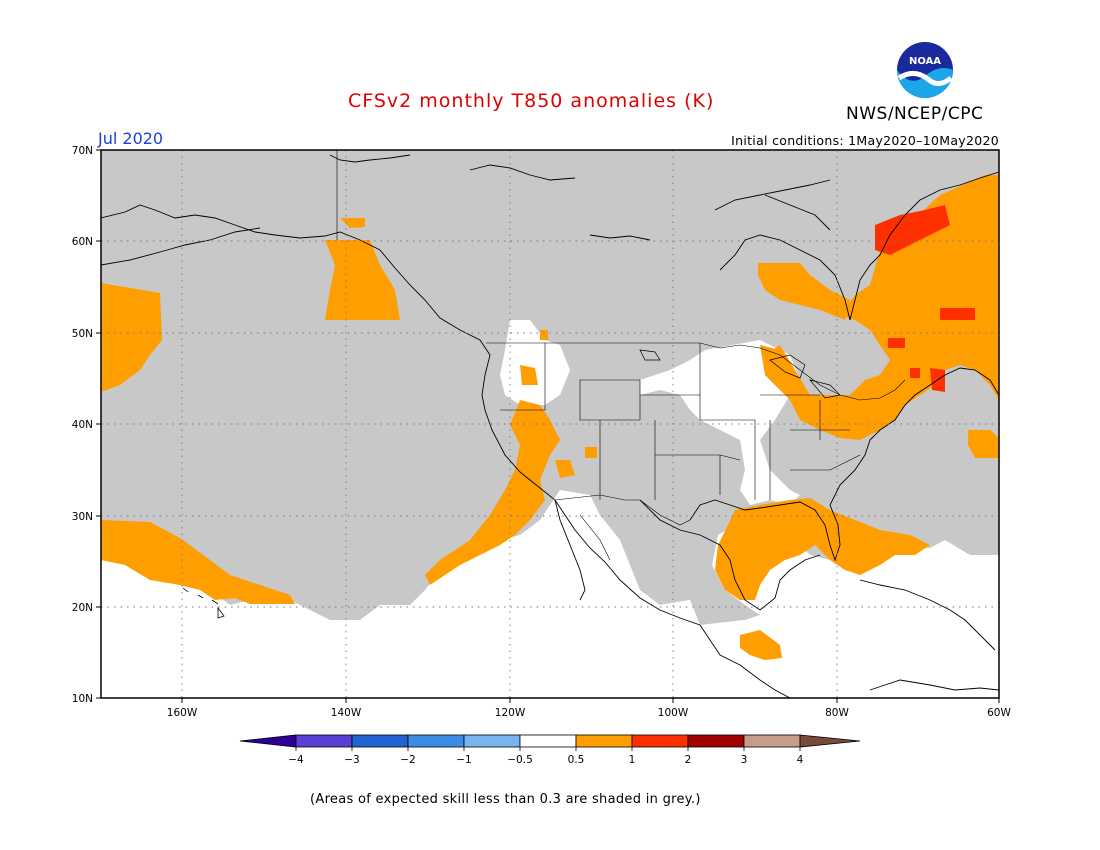 This screenshot has width=1100, height=850. Describe the element at coordinates (296, 760) in the screenshot. I see `colorbar-label-0: −4` at that location.